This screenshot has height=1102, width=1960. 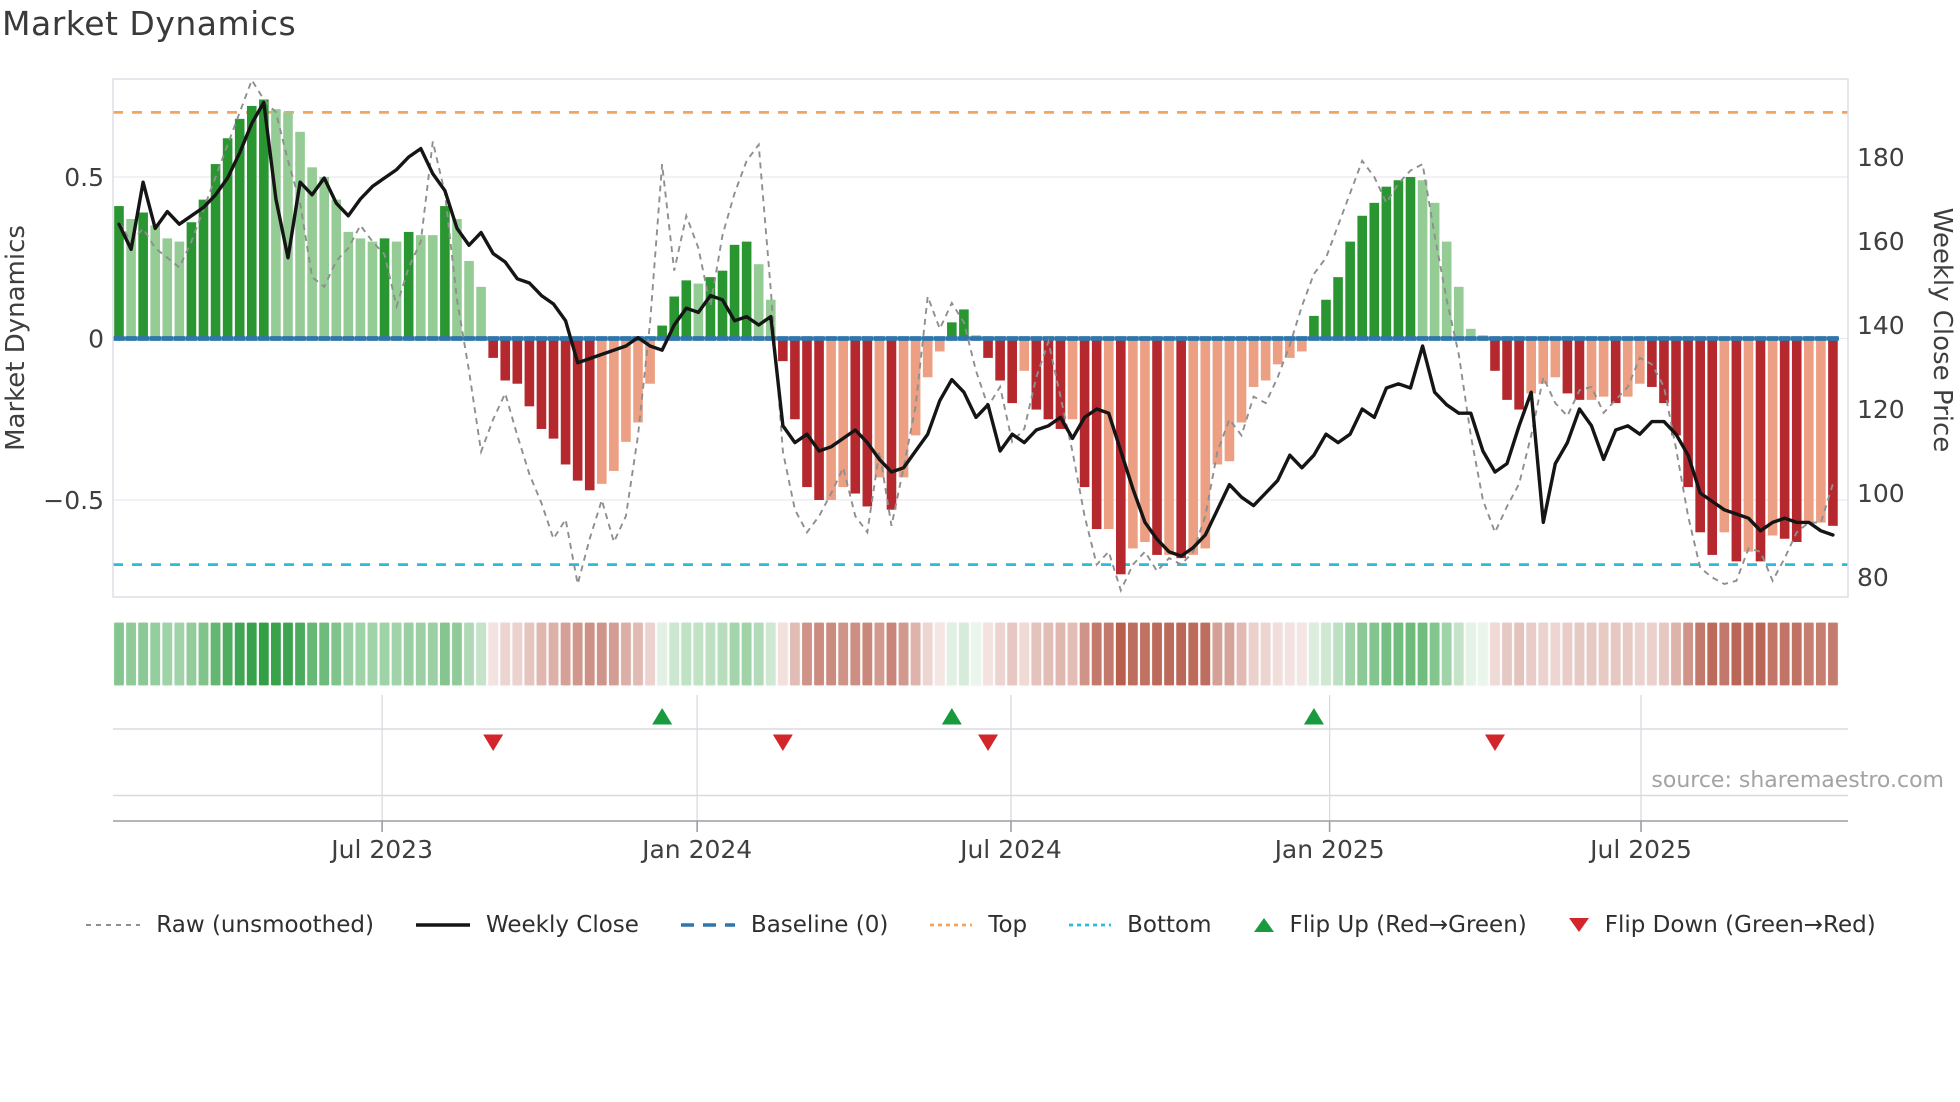 I want to click on y-tick-label-right: 140, so click(x=1881, y=325).